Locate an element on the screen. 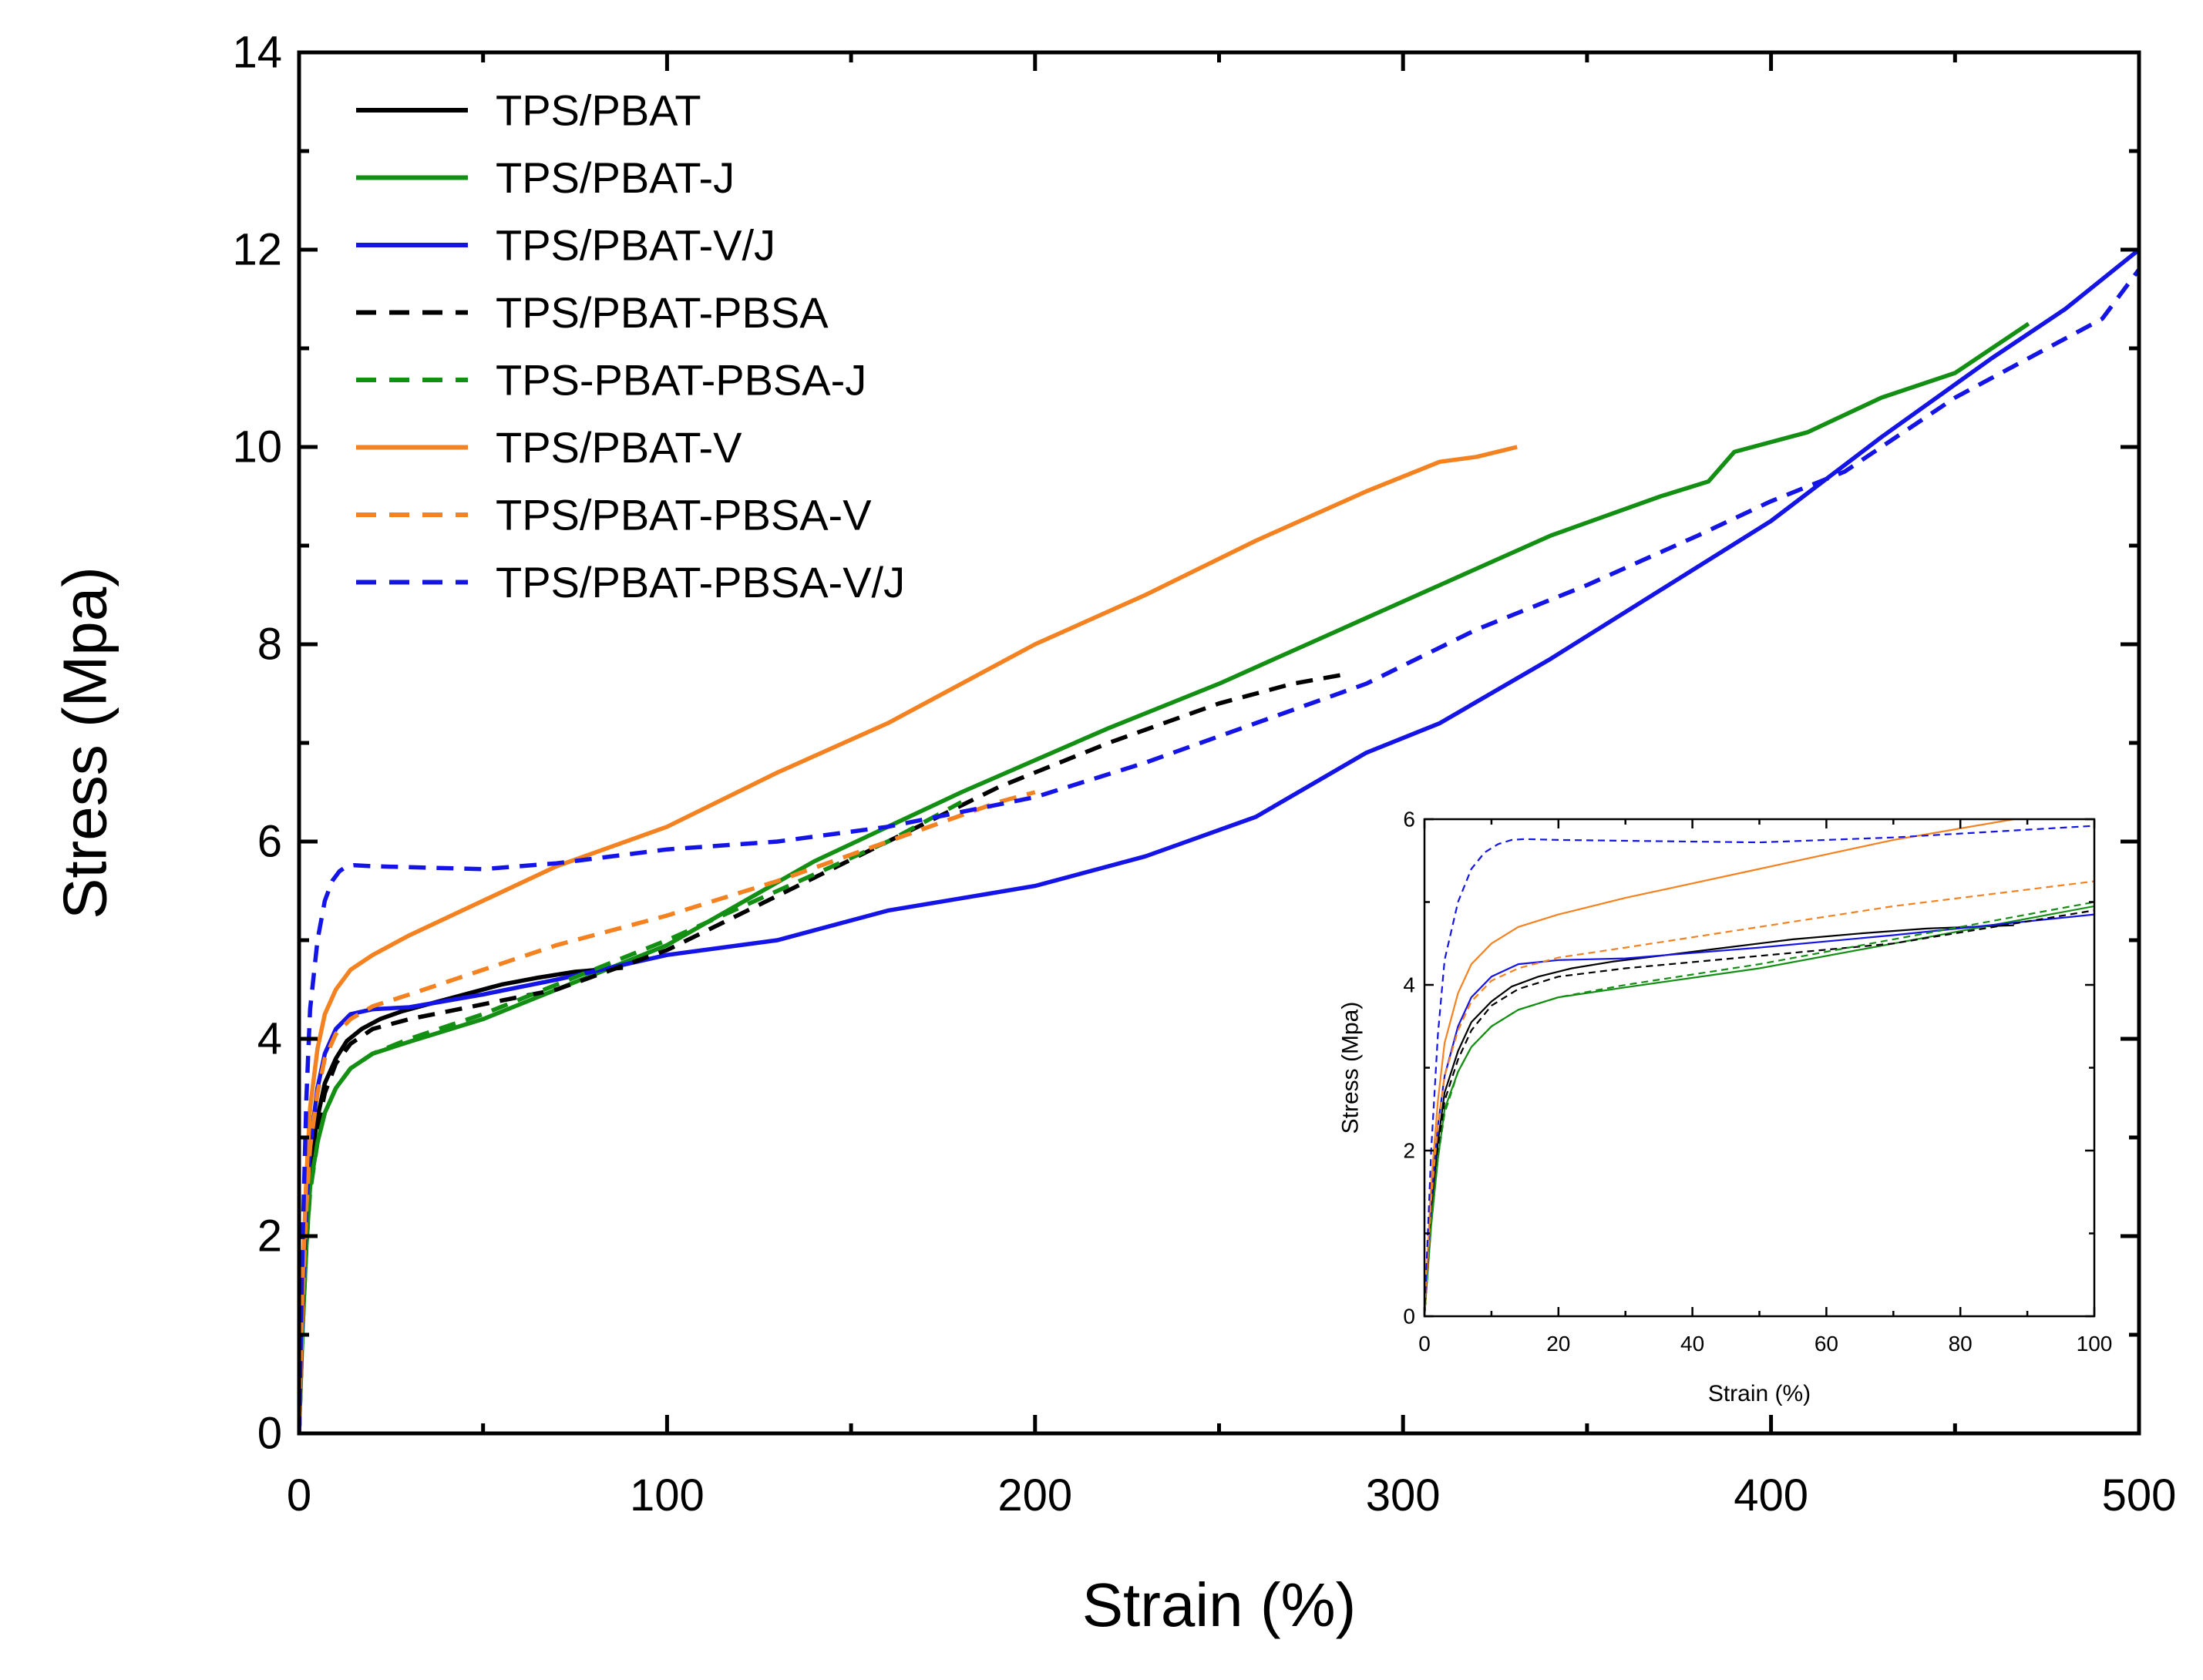 This screenshot has height=1680, width=2203. chart-inset: 0 20 40 60 80 100 0 2 4 6 Strain (%) Stress (Mpa) is located at coordinates (1725, 1107).